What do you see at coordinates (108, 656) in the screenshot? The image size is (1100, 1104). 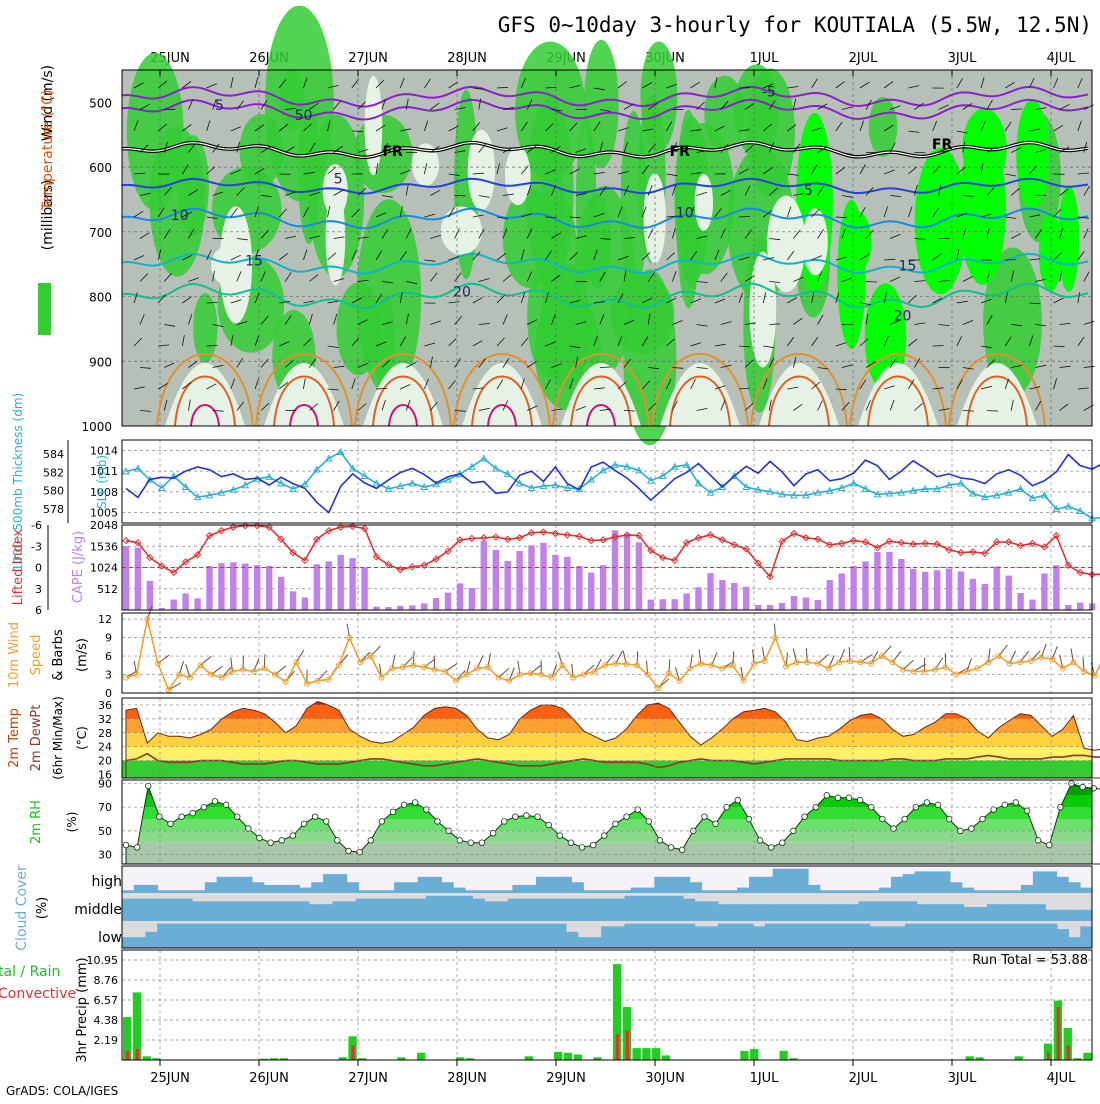 I see `wind-tick-label: 6` at bounding box center [108, 656].